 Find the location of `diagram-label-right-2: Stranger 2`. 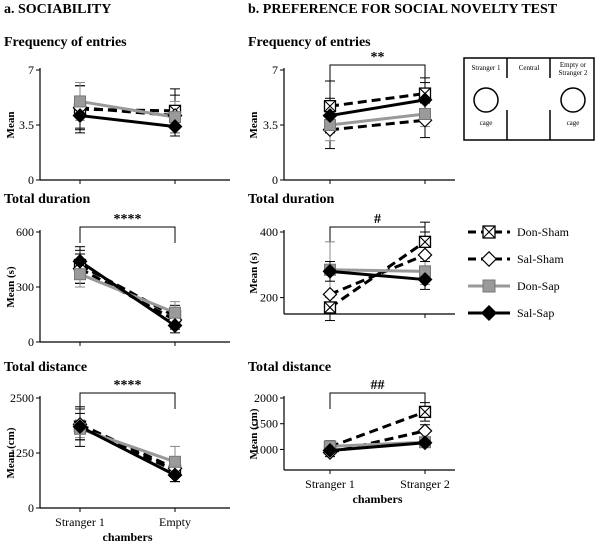

diagram-label-right-2: Stranger 2 is located at coordinates (573, 73).